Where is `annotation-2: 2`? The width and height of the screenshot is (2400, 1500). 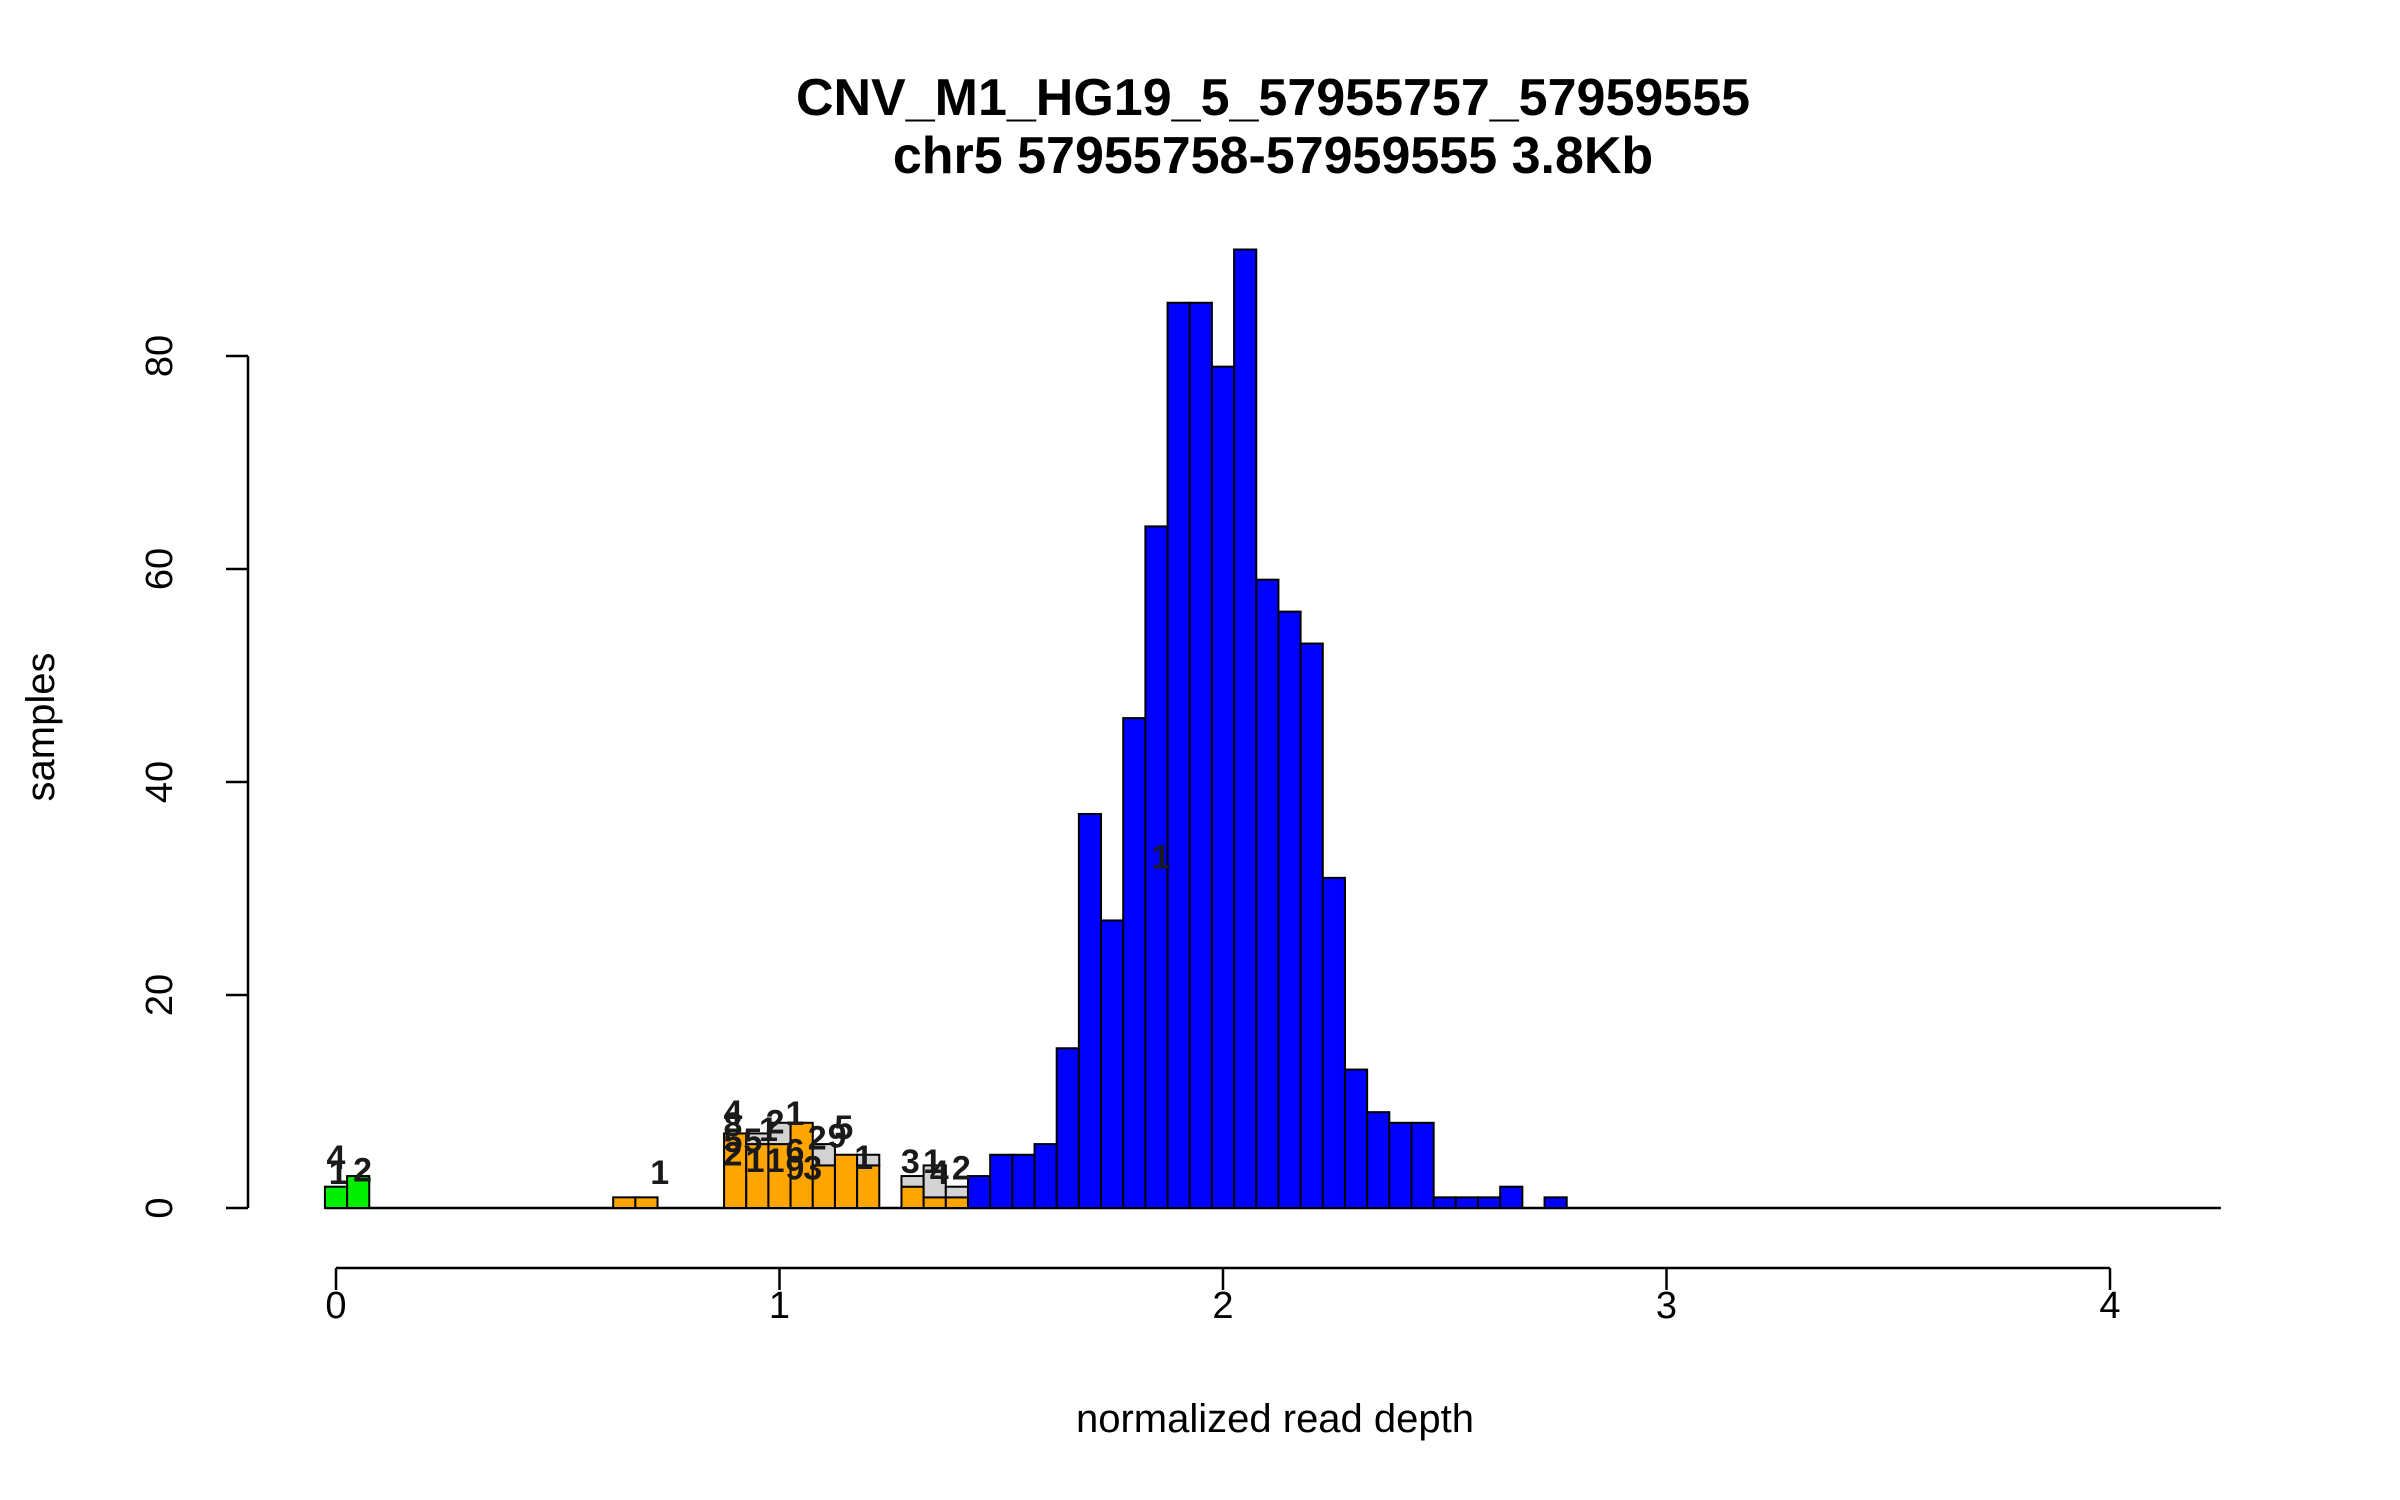
annotation-2: 2 is located at coordinates (362, 1171).